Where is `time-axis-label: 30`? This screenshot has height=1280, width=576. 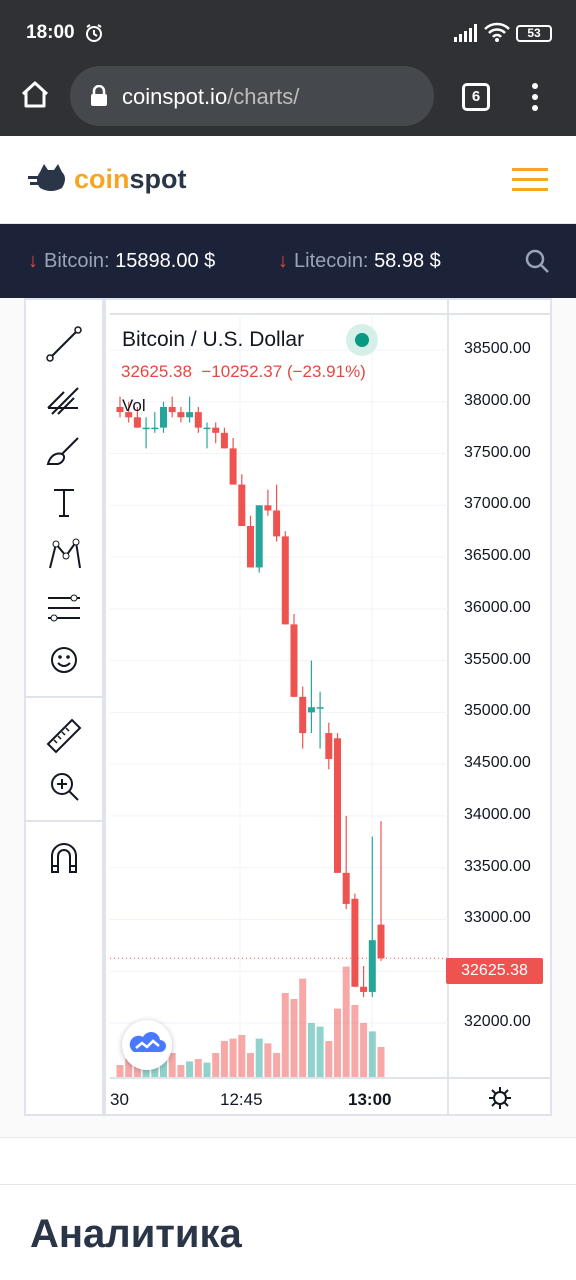 time-axis-label: 30 is located at coordinates (119, 1099).